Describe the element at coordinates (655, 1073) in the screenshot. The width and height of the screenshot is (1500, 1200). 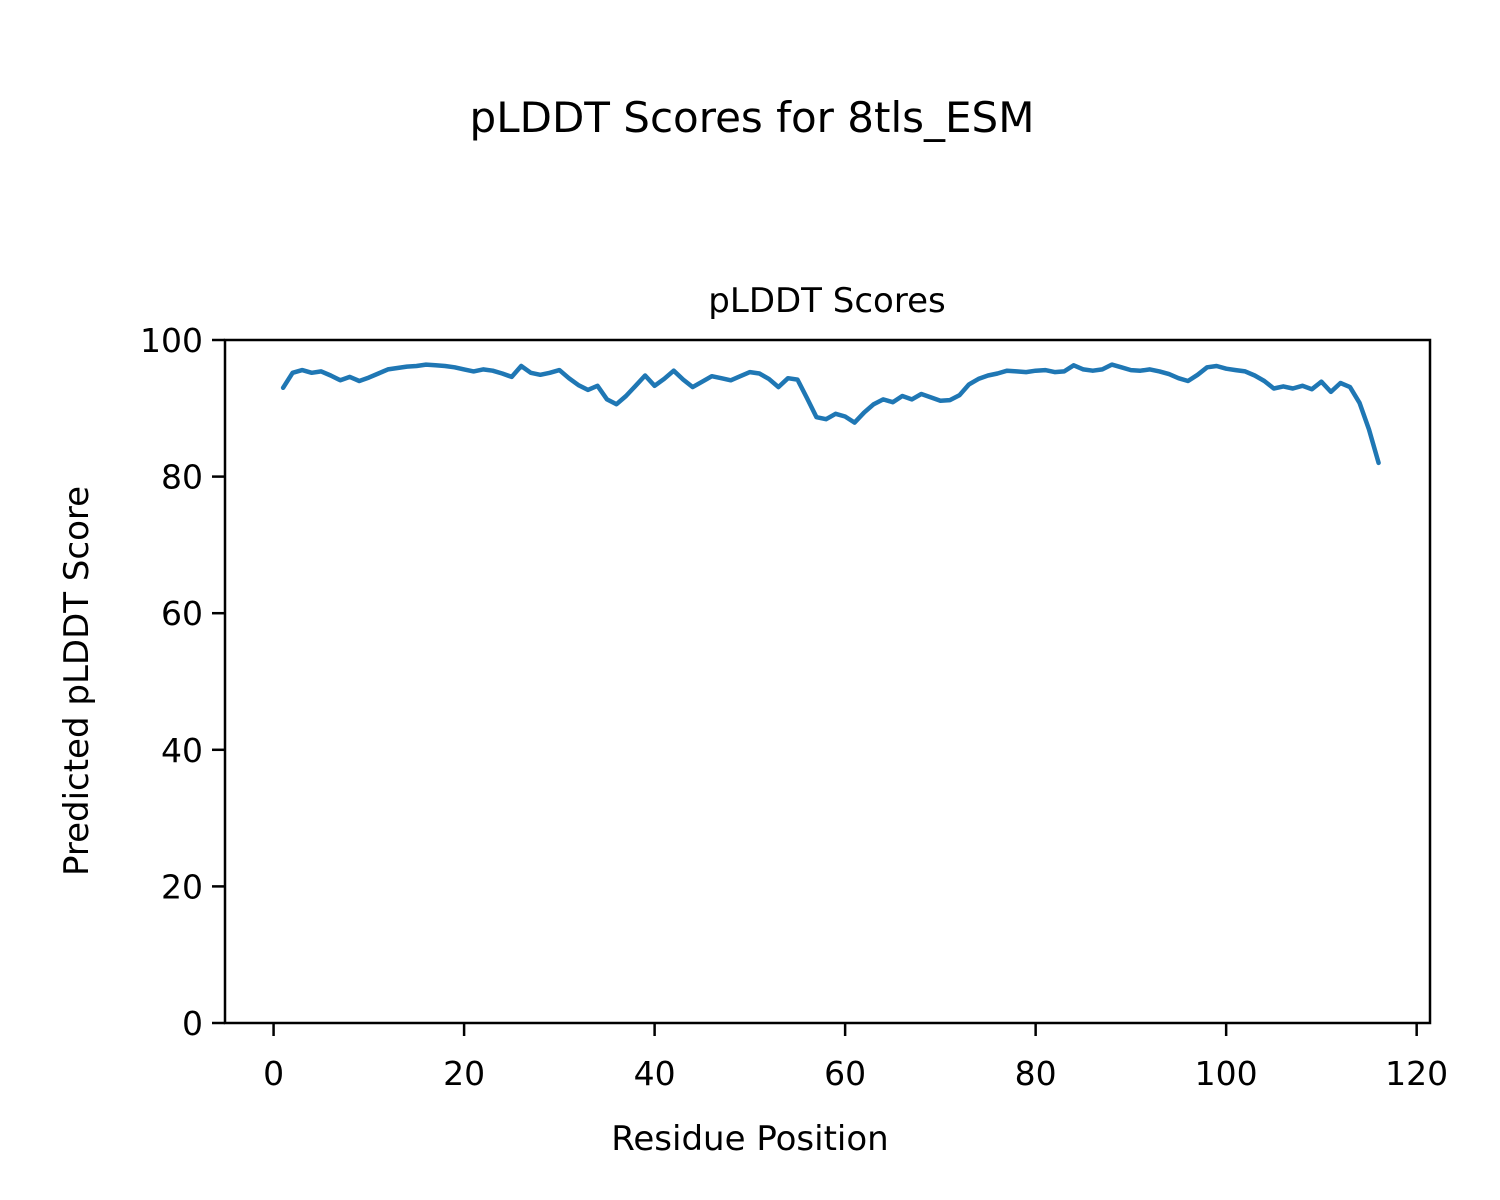
I see `x-tick-label: 40` at that location.